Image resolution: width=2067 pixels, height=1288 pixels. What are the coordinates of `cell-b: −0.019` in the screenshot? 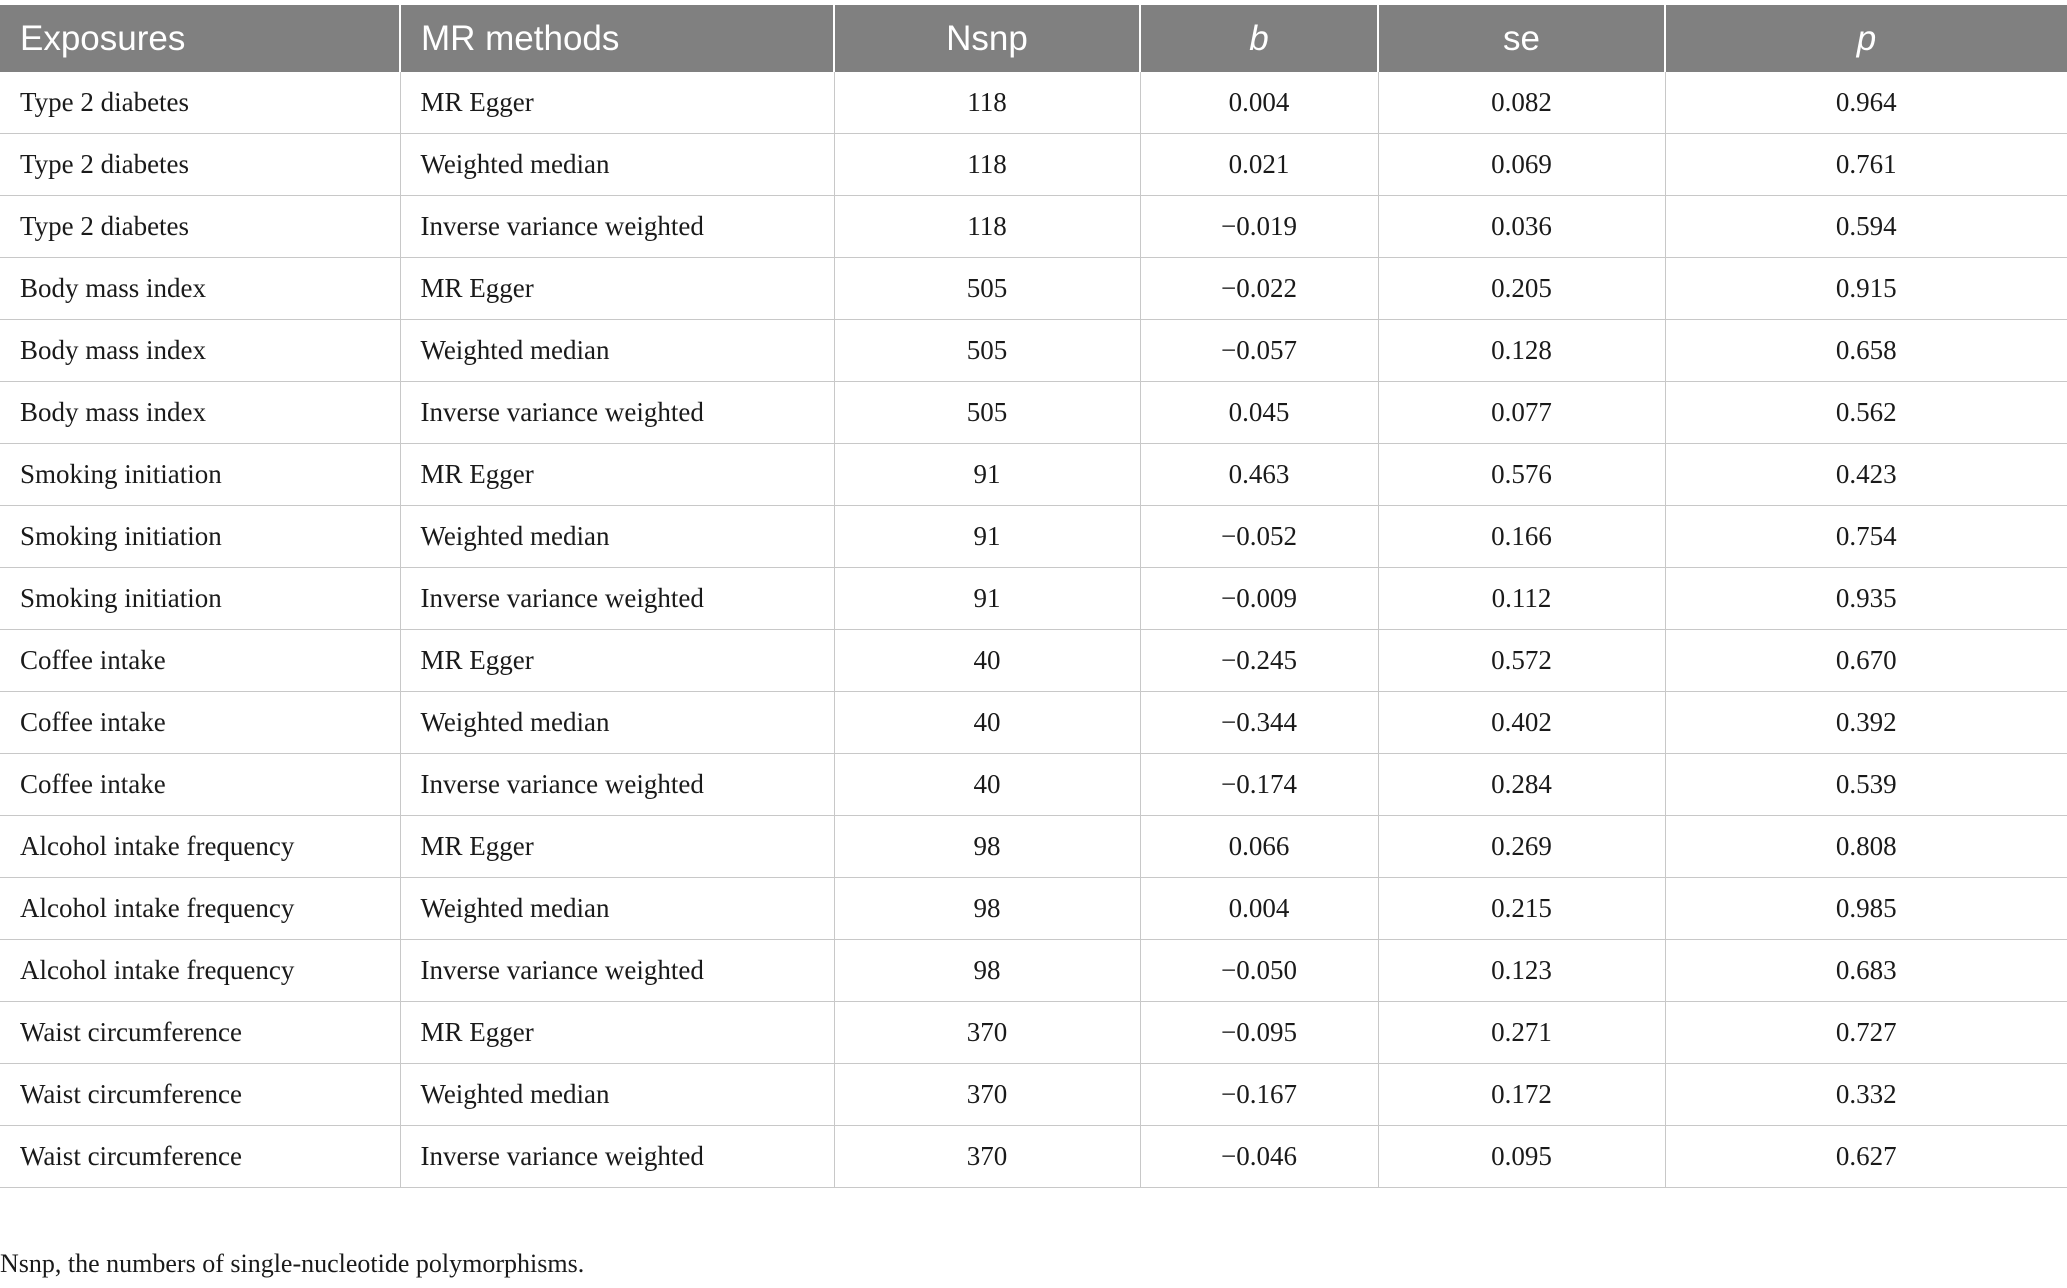 It's located at (1259, 226).